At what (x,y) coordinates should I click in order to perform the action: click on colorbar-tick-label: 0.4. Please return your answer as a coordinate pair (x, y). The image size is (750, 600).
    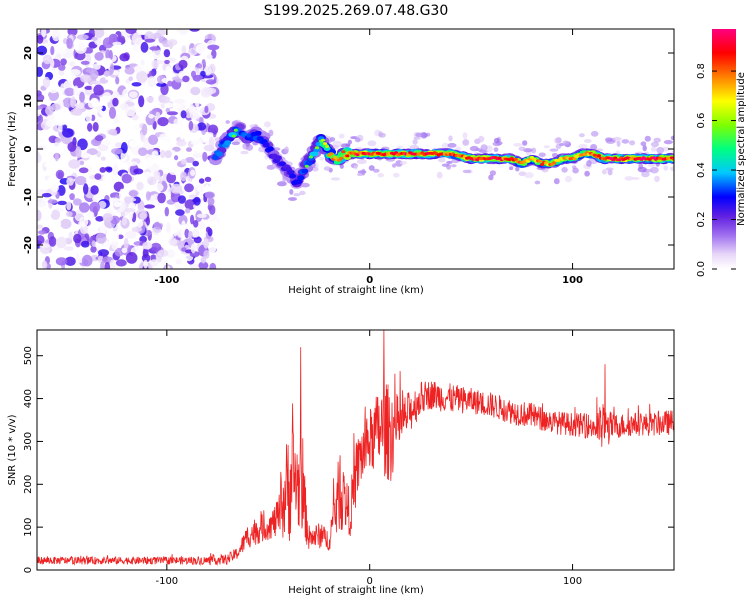
    Looking at the image, I should click on (701, 170).